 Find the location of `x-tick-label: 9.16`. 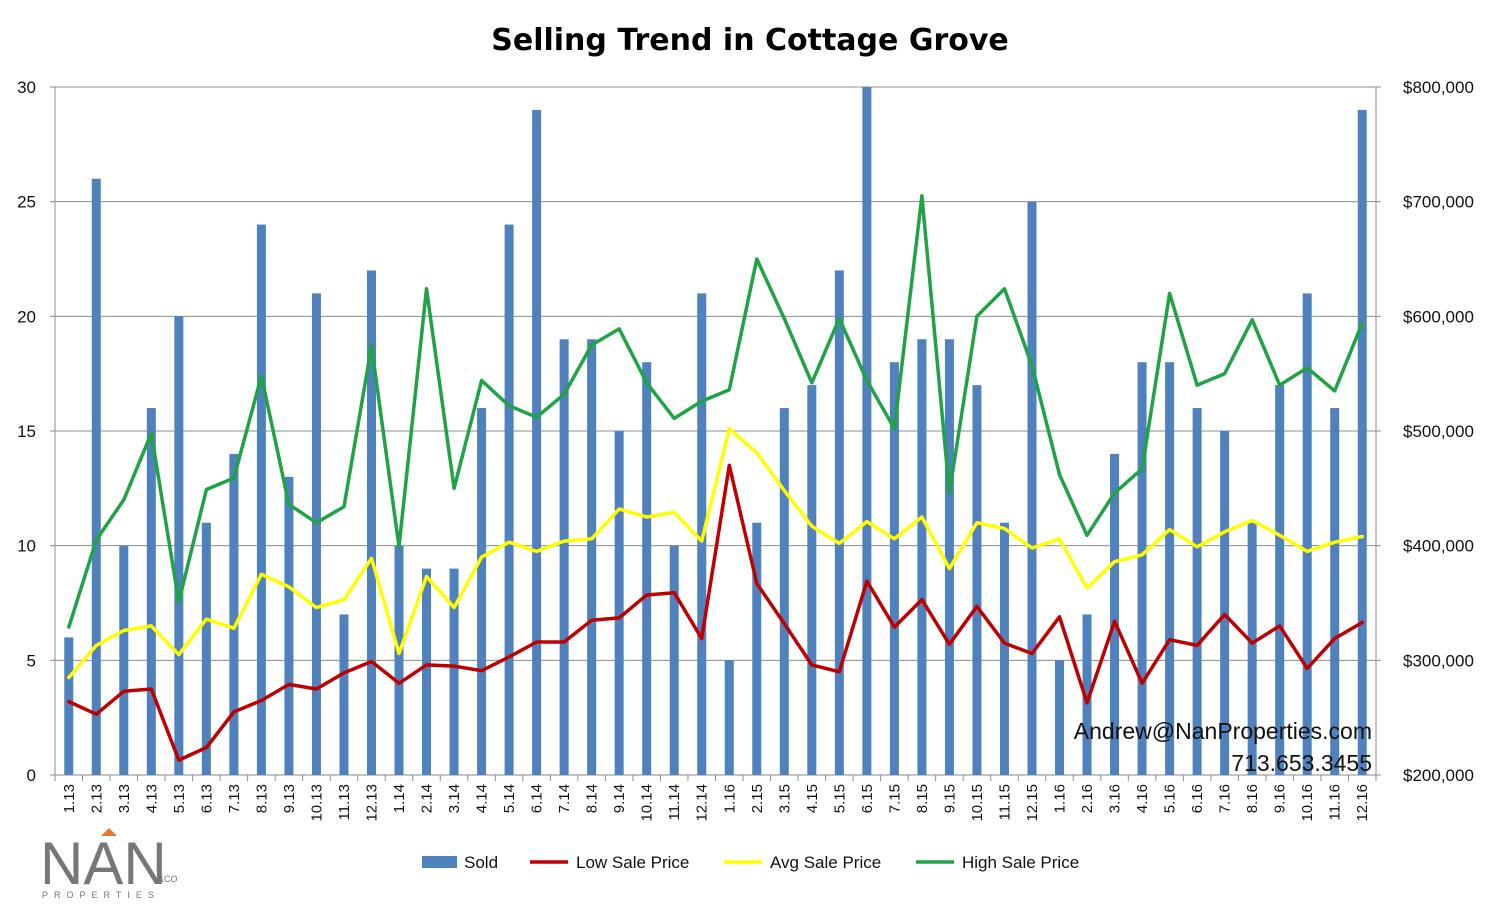

x-tick-label: 9.16 is located at coordinates (1280, 798).